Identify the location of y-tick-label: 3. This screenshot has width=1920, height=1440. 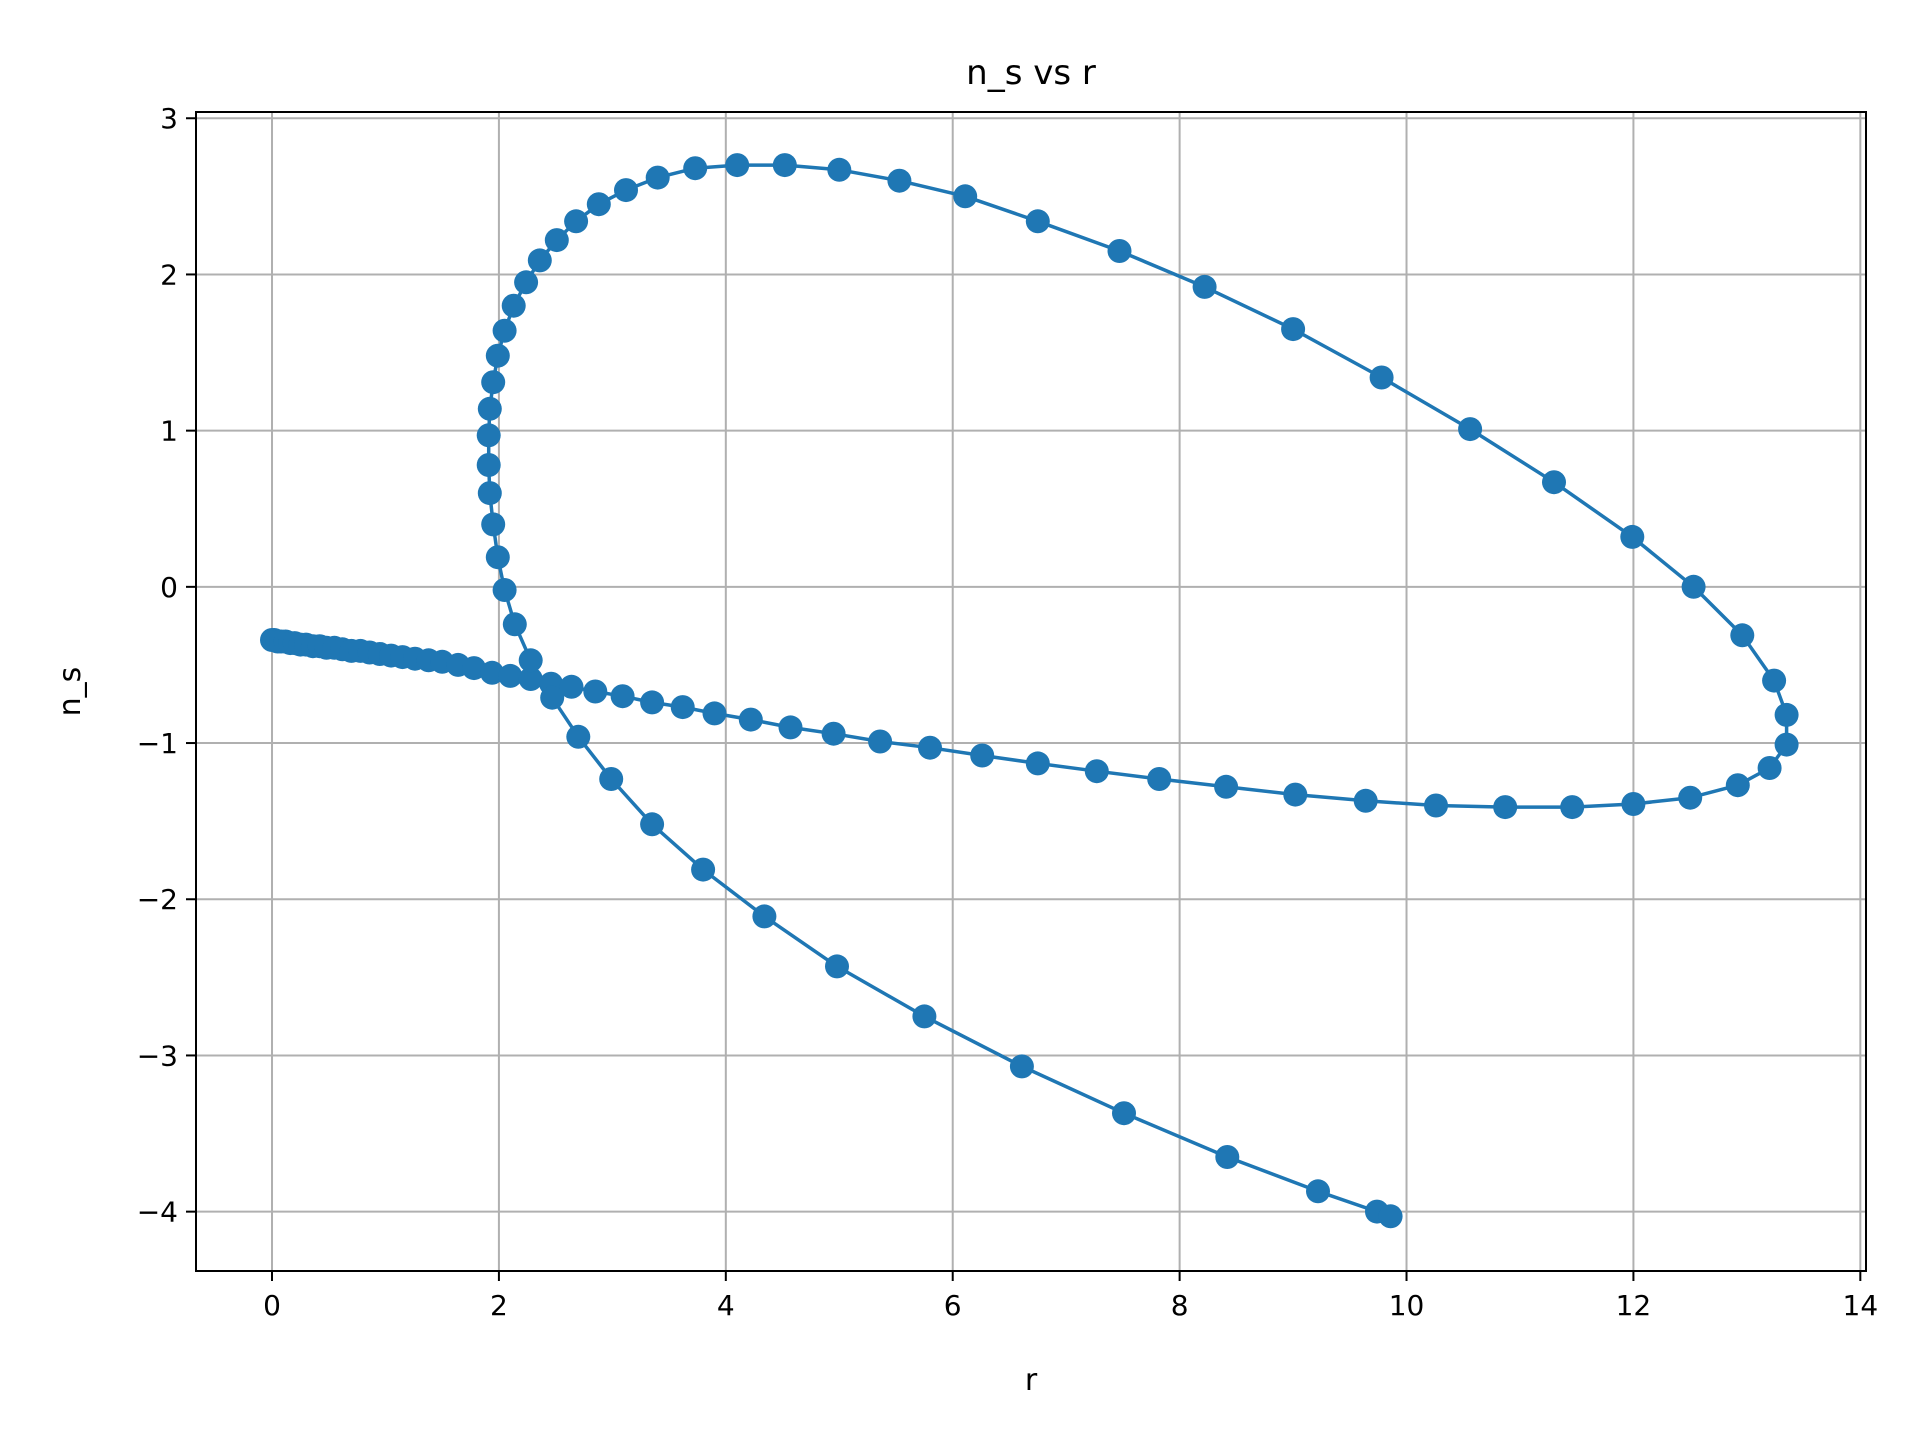
(169, 118).